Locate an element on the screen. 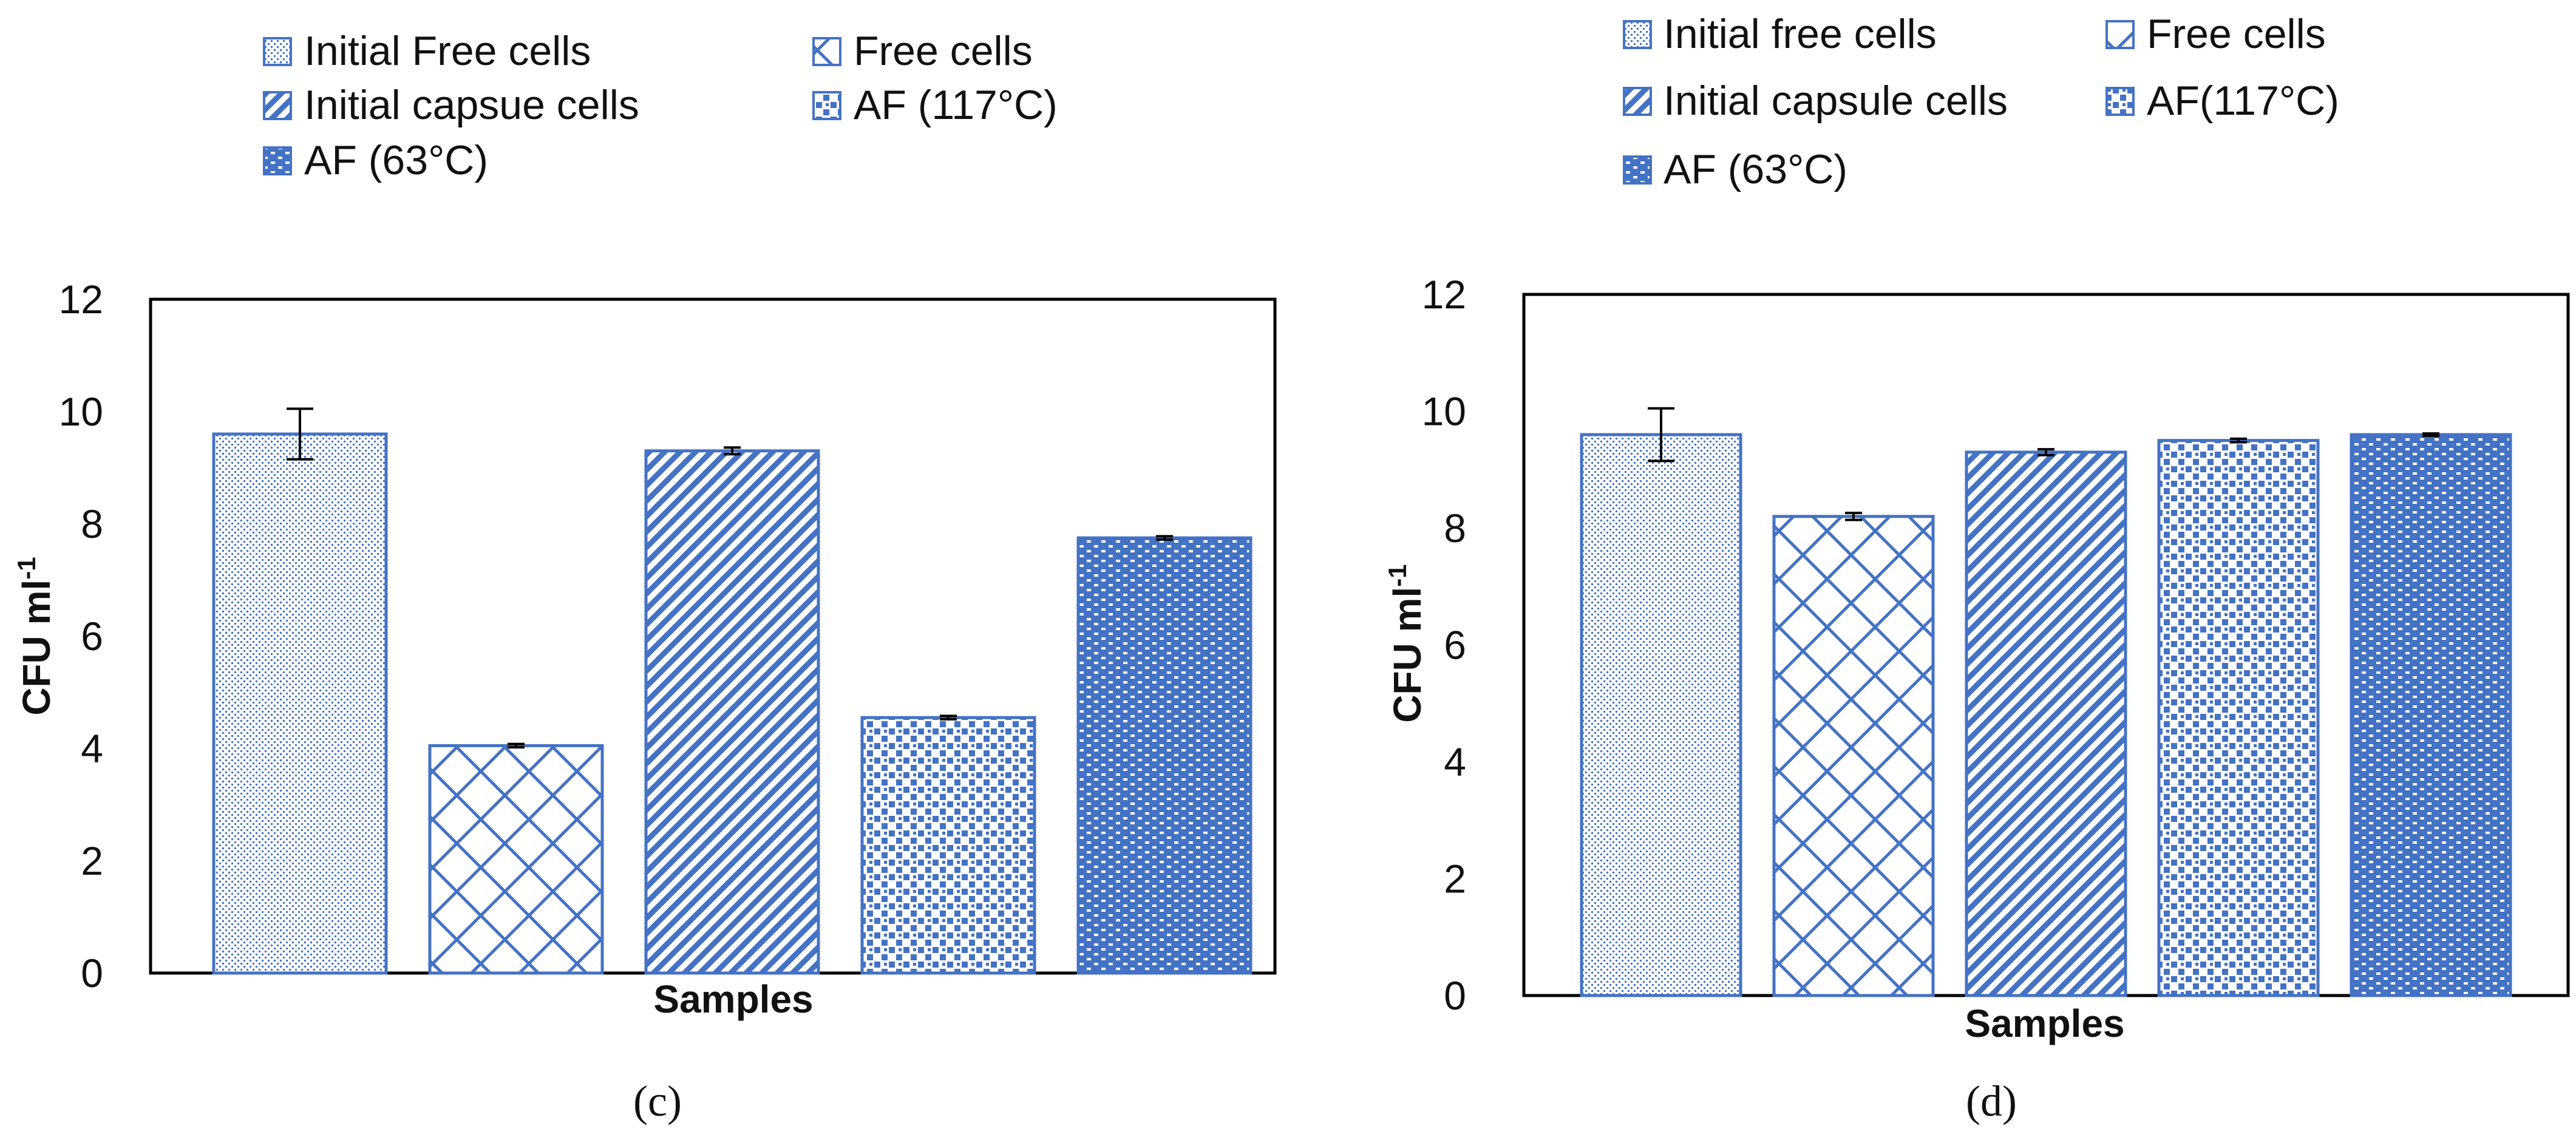 The height and width of the screenshot is (1140, 2576). y-ticks-c: 0 2 4 6 8 10 12 is located at coordinates (81, 636).